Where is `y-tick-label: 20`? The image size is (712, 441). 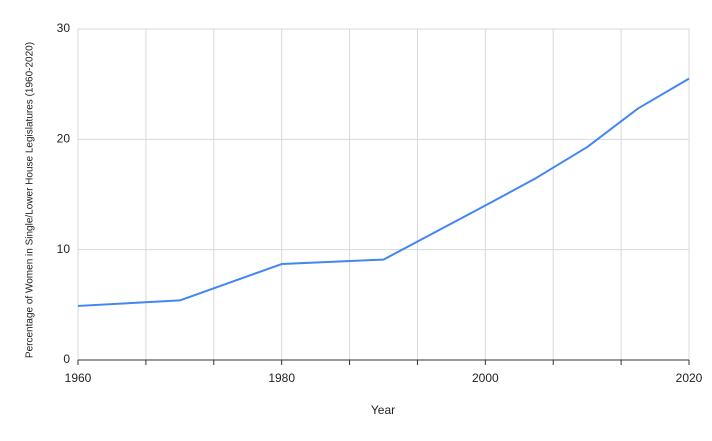
y-tick-label: 20 is located at coordinates (64, 139).